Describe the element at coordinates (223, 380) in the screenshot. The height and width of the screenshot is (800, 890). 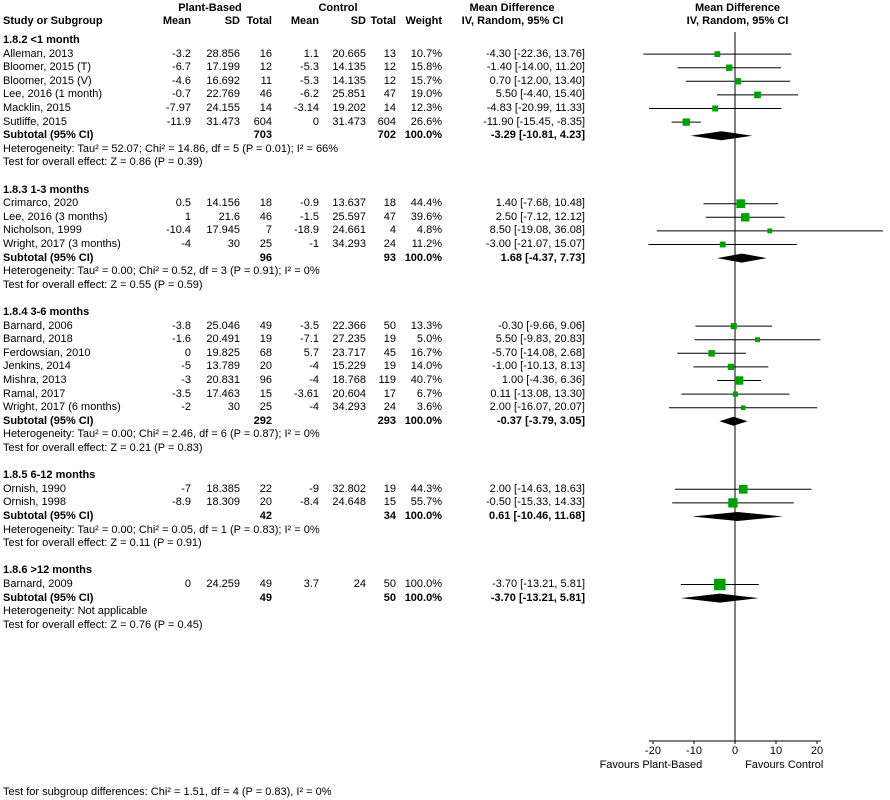
I see `pb-sd: 20.831` at that location.